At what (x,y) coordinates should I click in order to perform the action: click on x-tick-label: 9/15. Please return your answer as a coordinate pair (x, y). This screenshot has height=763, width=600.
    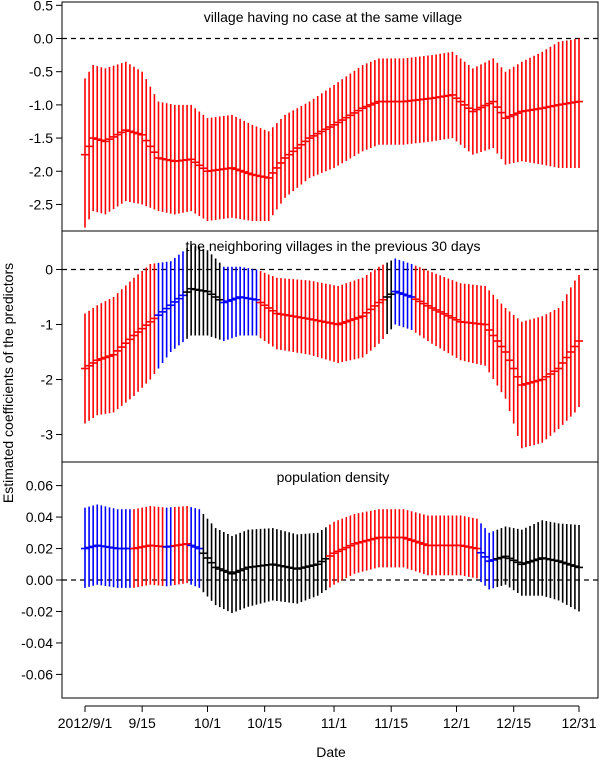
    Looking at the image, I should click on (142, 723).